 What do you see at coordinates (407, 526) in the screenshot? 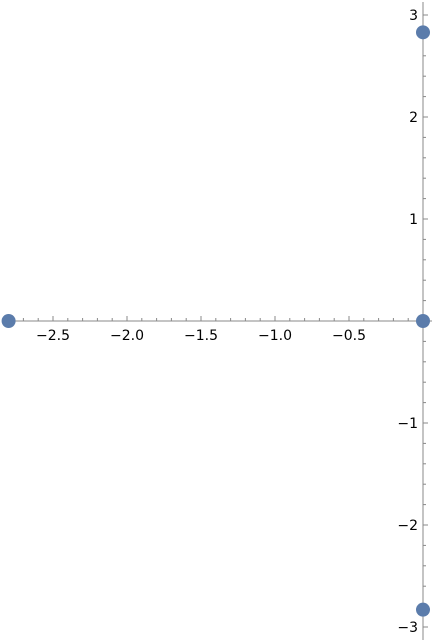
I see `y-tick-label: −2` at bounding box center [407, 526].